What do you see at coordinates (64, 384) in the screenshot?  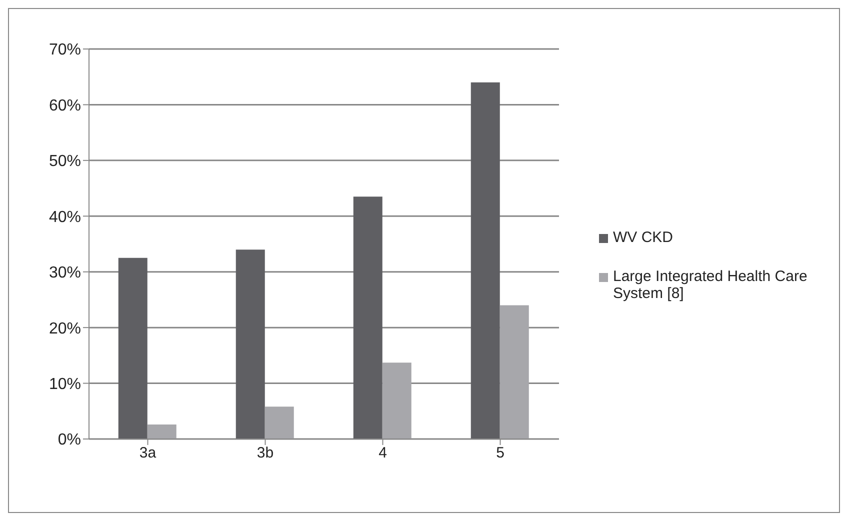 I see `y-tick-label: 10%` at bounding box center [64, 384].